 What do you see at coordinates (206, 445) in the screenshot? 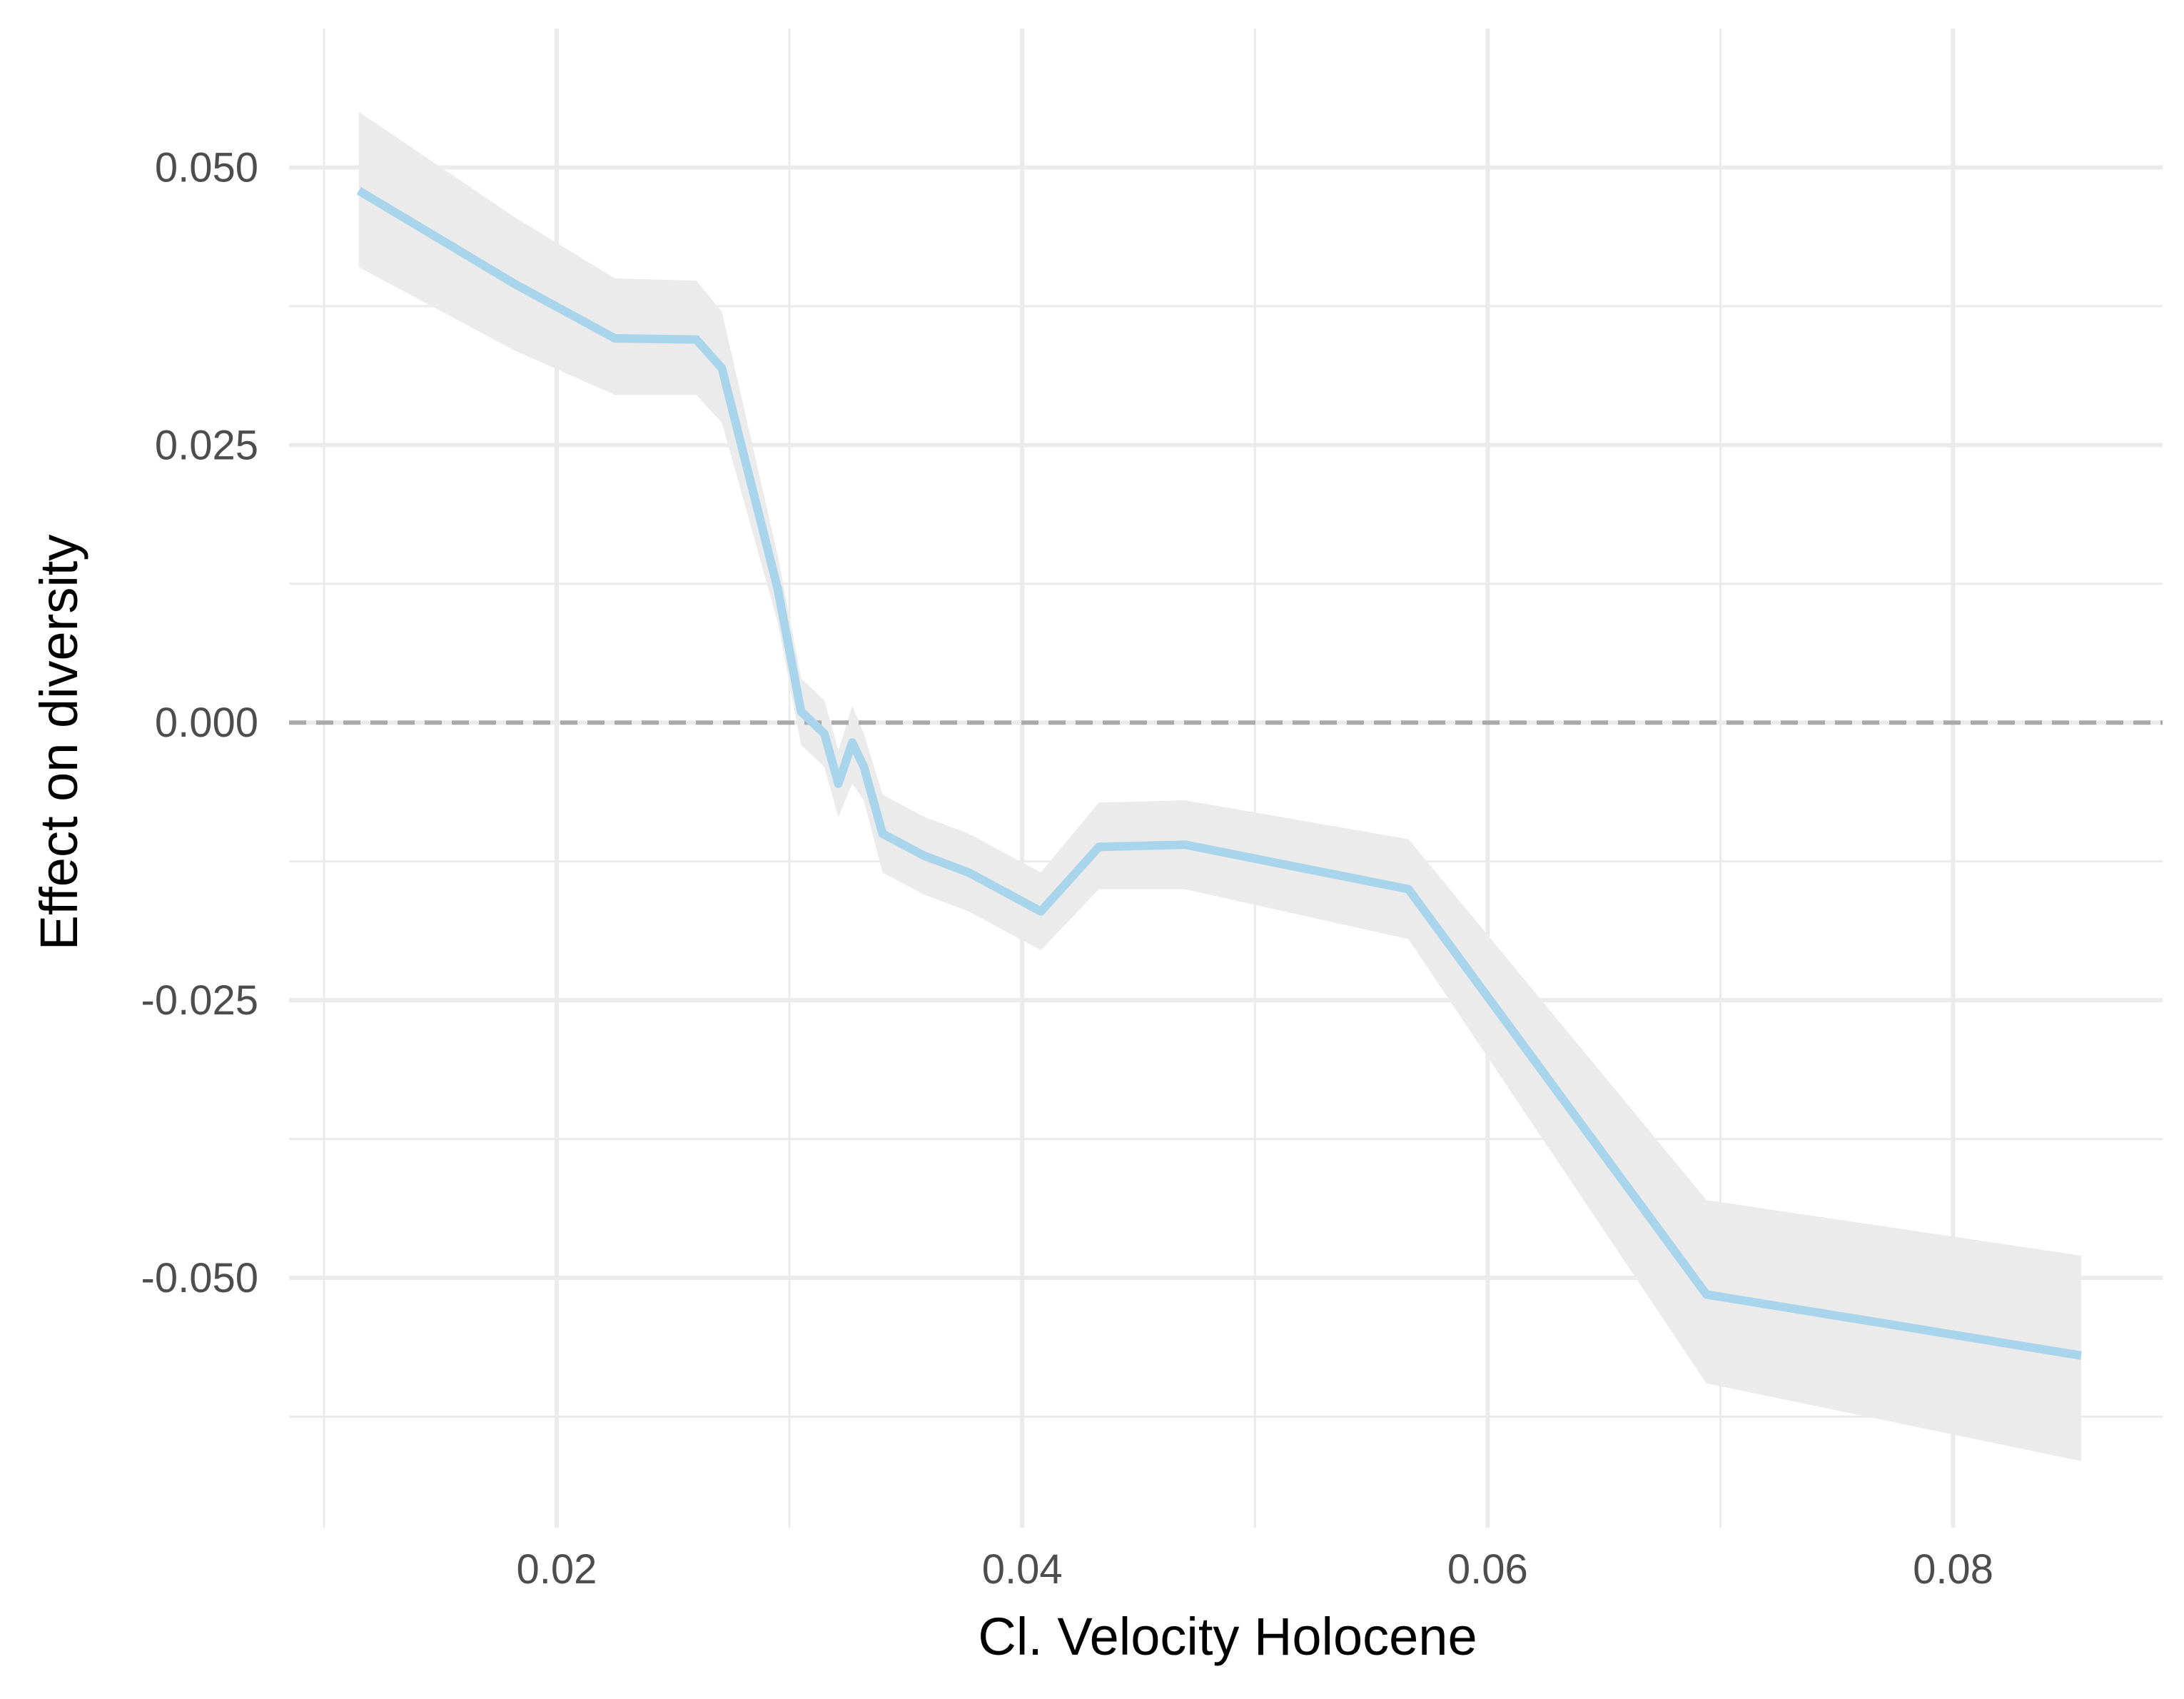
I see `y-tick-label: 0.025` at bounding box center [206, 445].